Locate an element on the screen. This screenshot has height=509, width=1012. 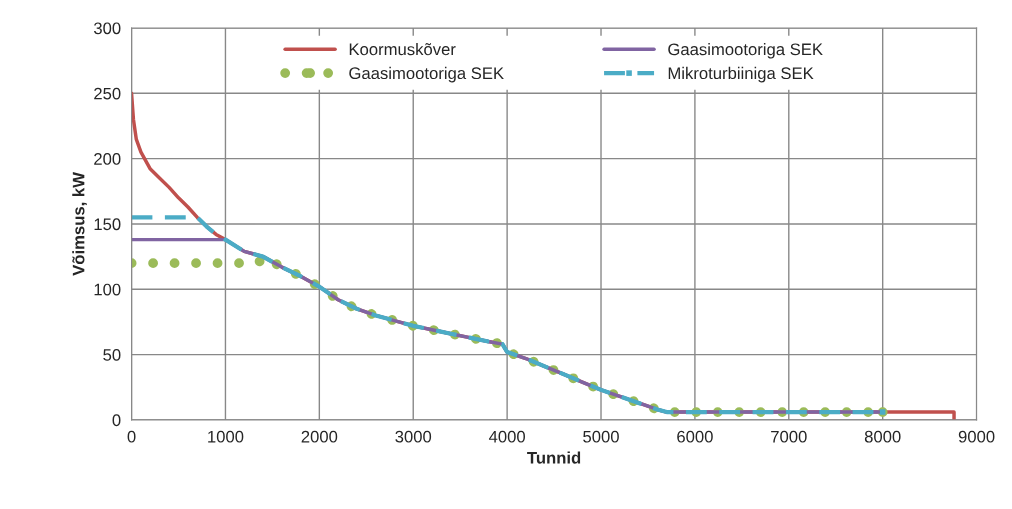
x-tick-label: 2000 is located at coordinates (319, 436).